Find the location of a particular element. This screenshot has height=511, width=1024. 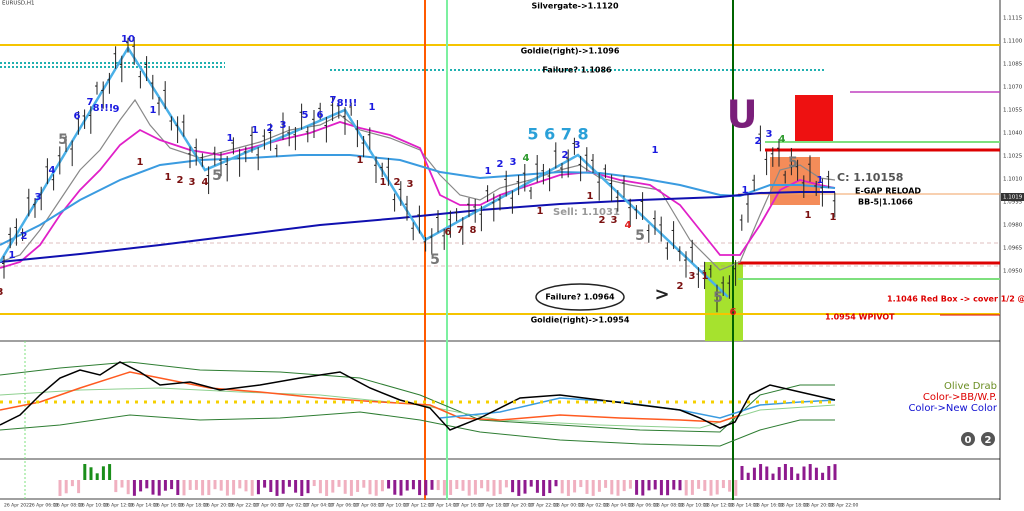

price-label: 1.0965 is located at coordinates (1013, 249).